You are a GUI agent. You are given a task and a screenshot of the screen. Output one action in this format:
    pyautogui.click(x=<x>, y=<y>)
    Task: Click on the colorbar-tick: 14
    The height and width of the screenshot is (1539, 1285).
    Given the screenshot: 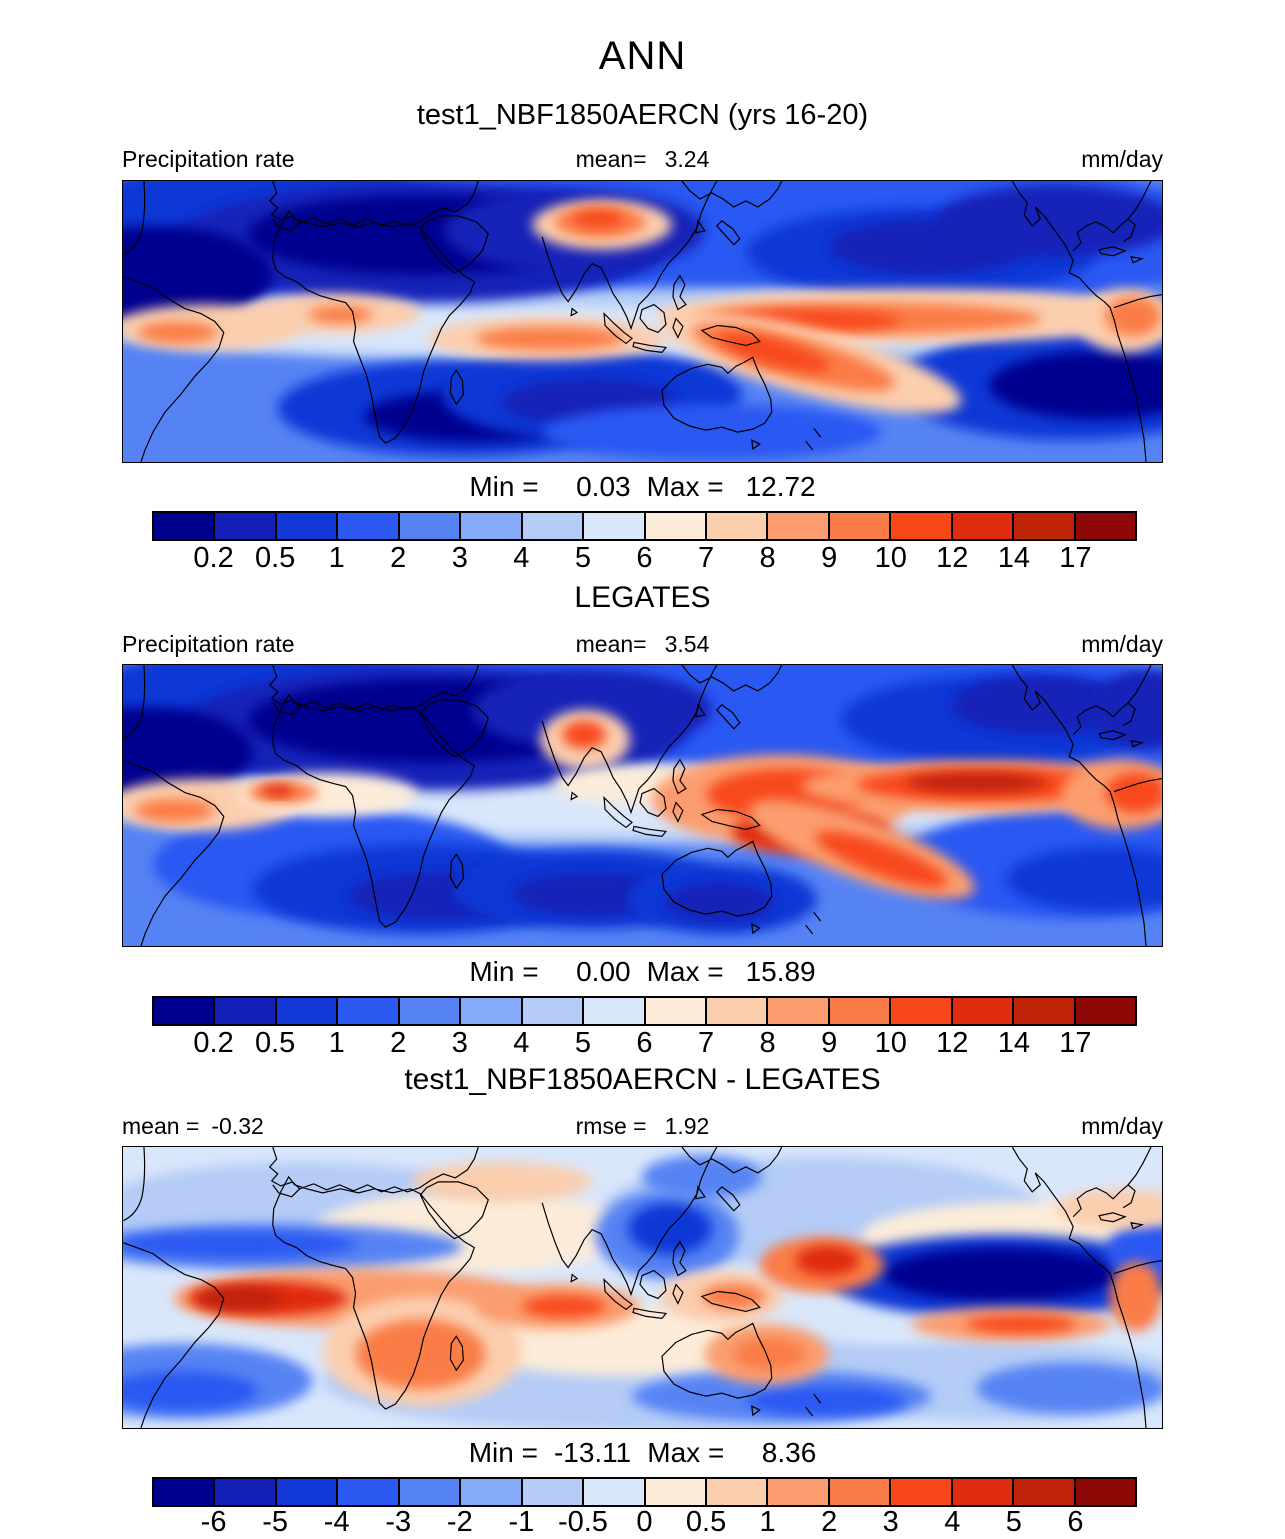 What is the action you would take?
    pyautogui.click(x=1014, y=1043)
    